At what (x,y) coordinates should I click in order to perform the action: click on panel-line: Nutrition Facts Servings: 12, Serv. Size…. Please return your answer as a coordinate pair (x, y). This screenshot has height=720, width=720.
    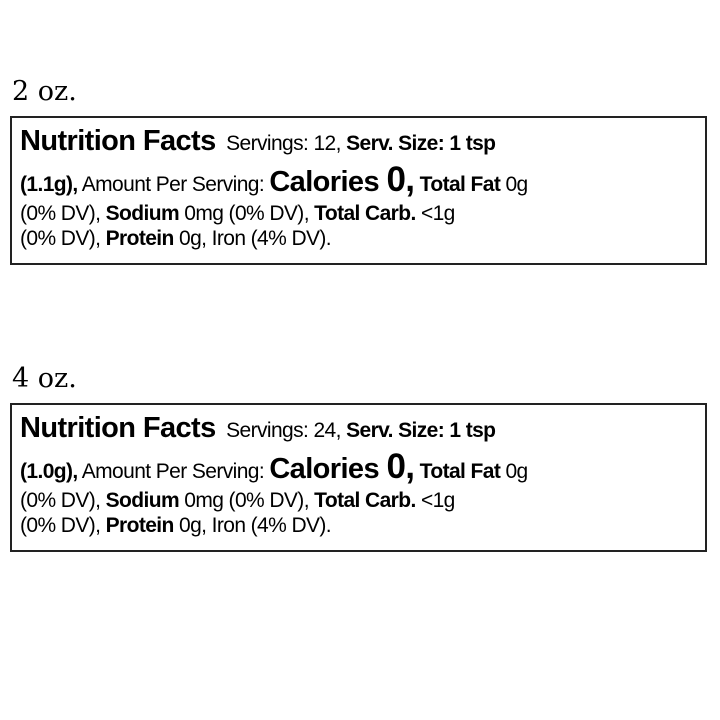
    Looking at the image, I should click on (358, 141).